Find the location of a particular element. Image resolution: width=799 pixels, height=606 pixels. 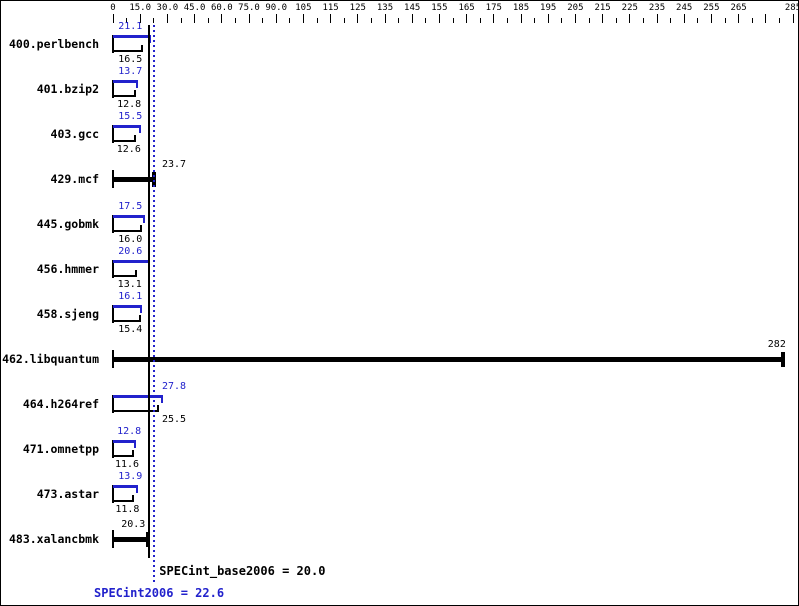

benchmark-name: 401.bzip2 is located at coordinates (67, 89).